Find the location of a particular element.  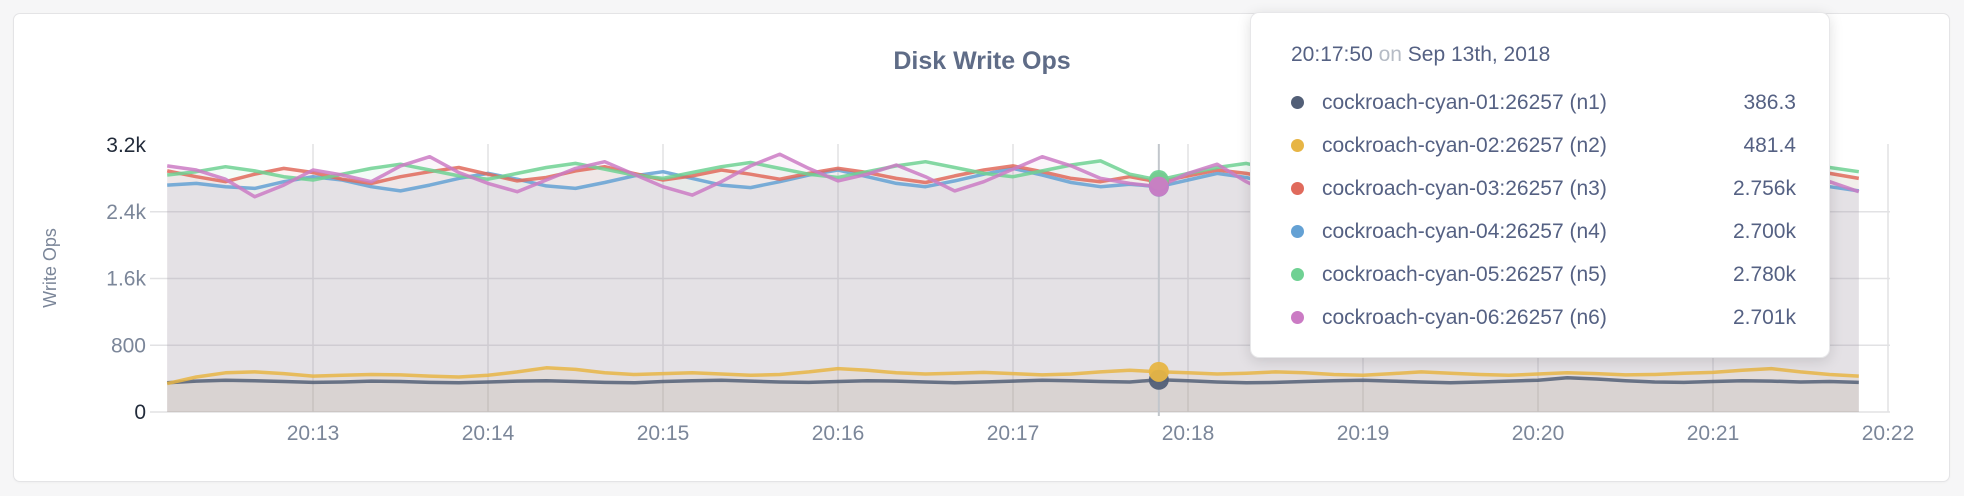

tooltip-time: 20:17:50 is located at coordinates (1332, 54).